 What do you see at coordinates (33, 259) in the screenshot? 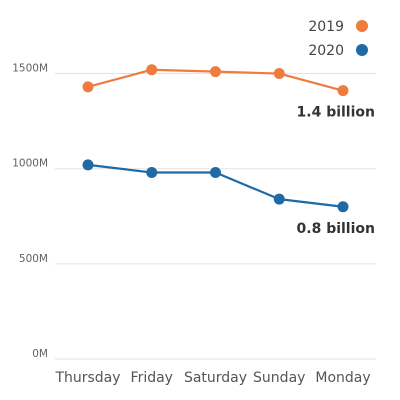
I see `y-tick-label: 500M` at bounding box center [33, 259].